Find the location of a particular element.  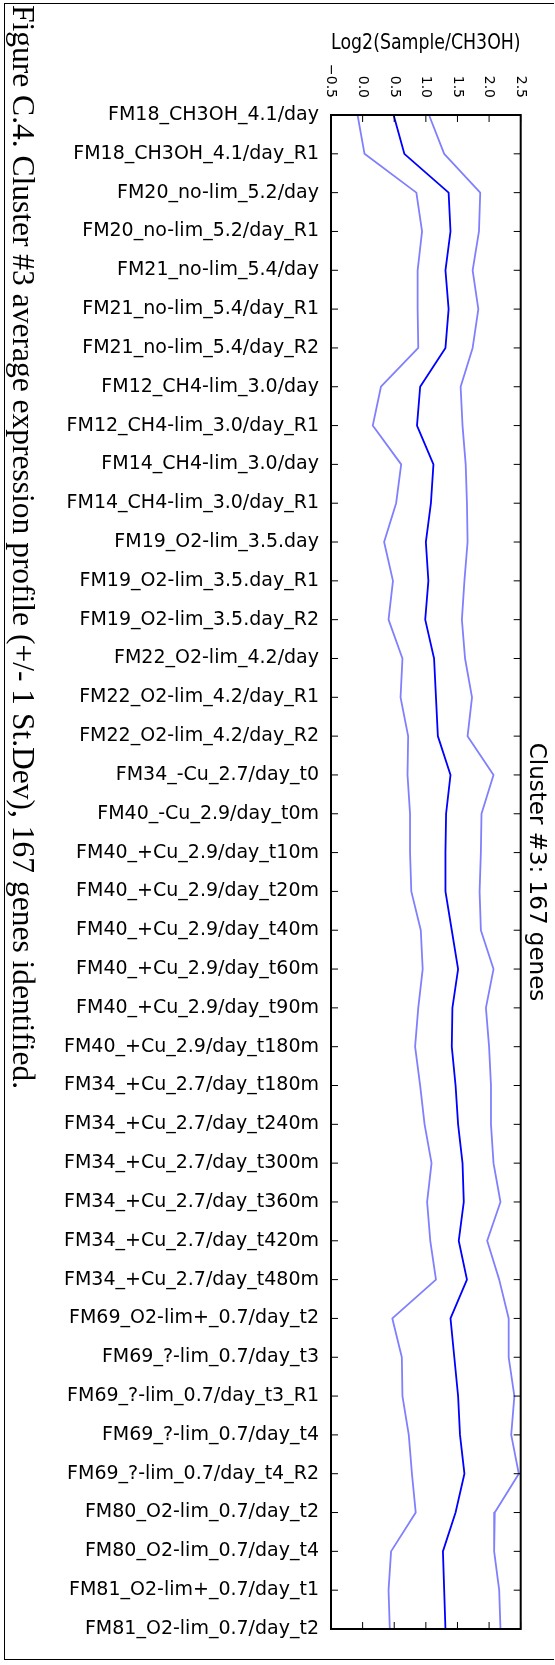

y-tick-label: FM34_-Cu_2.7/day_t0 is located at coordinates (217, 773).